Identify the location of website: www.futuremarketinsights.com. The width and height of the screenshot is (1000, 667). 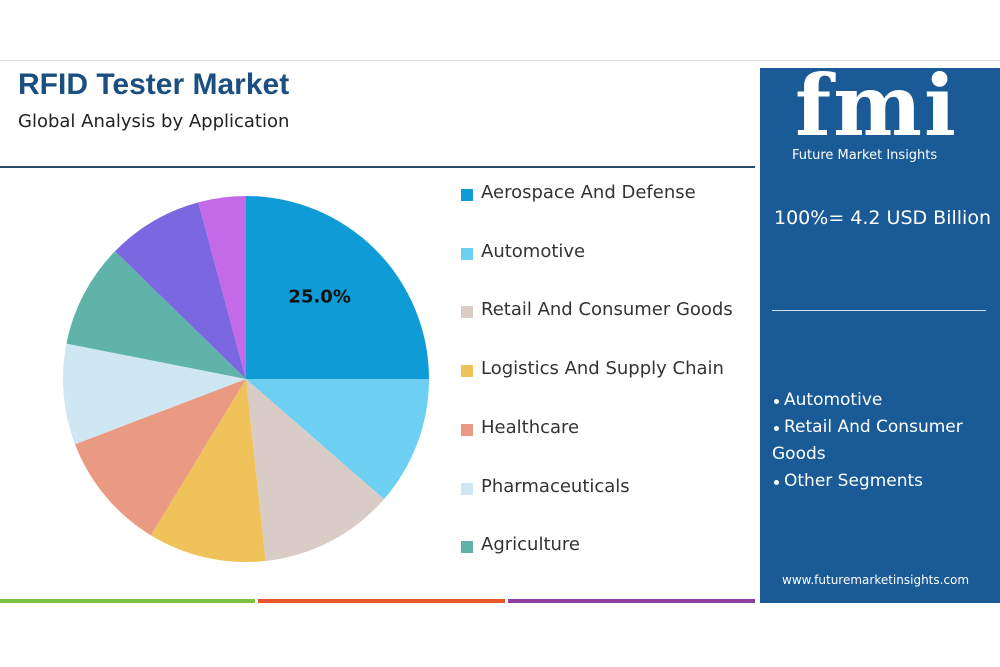
(876, 580).